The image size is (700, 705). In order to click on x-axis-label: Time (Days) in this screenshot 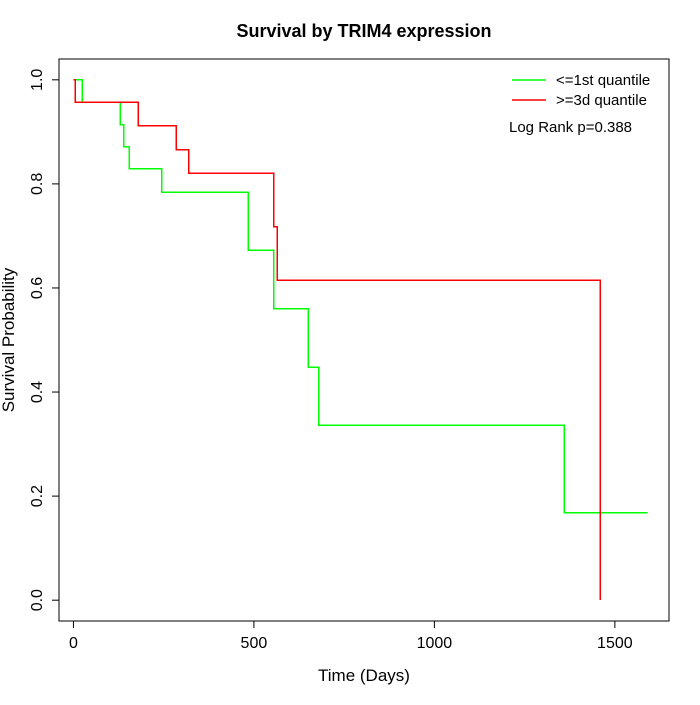, I will do `click(364, 675)`.